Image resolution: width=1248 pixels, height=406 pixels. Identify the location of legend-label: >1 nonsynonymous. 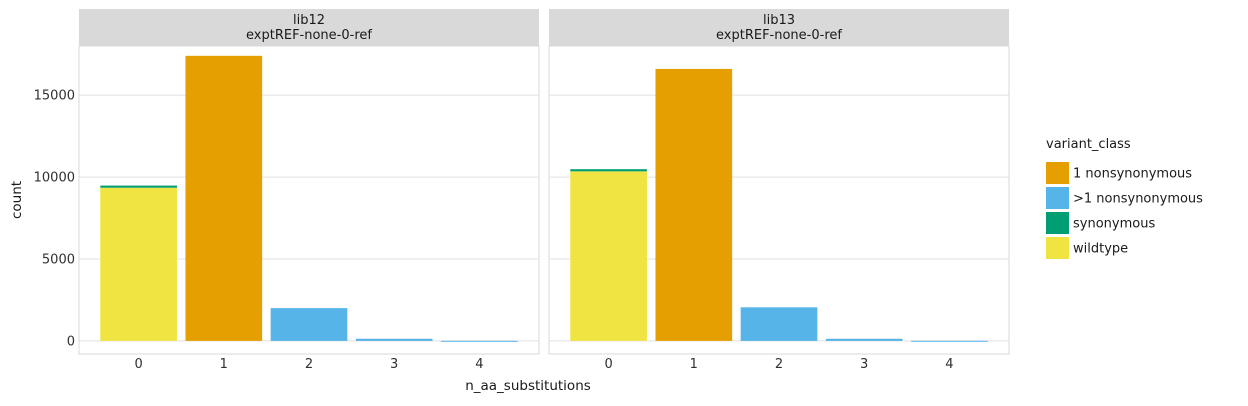
(1138, 199).